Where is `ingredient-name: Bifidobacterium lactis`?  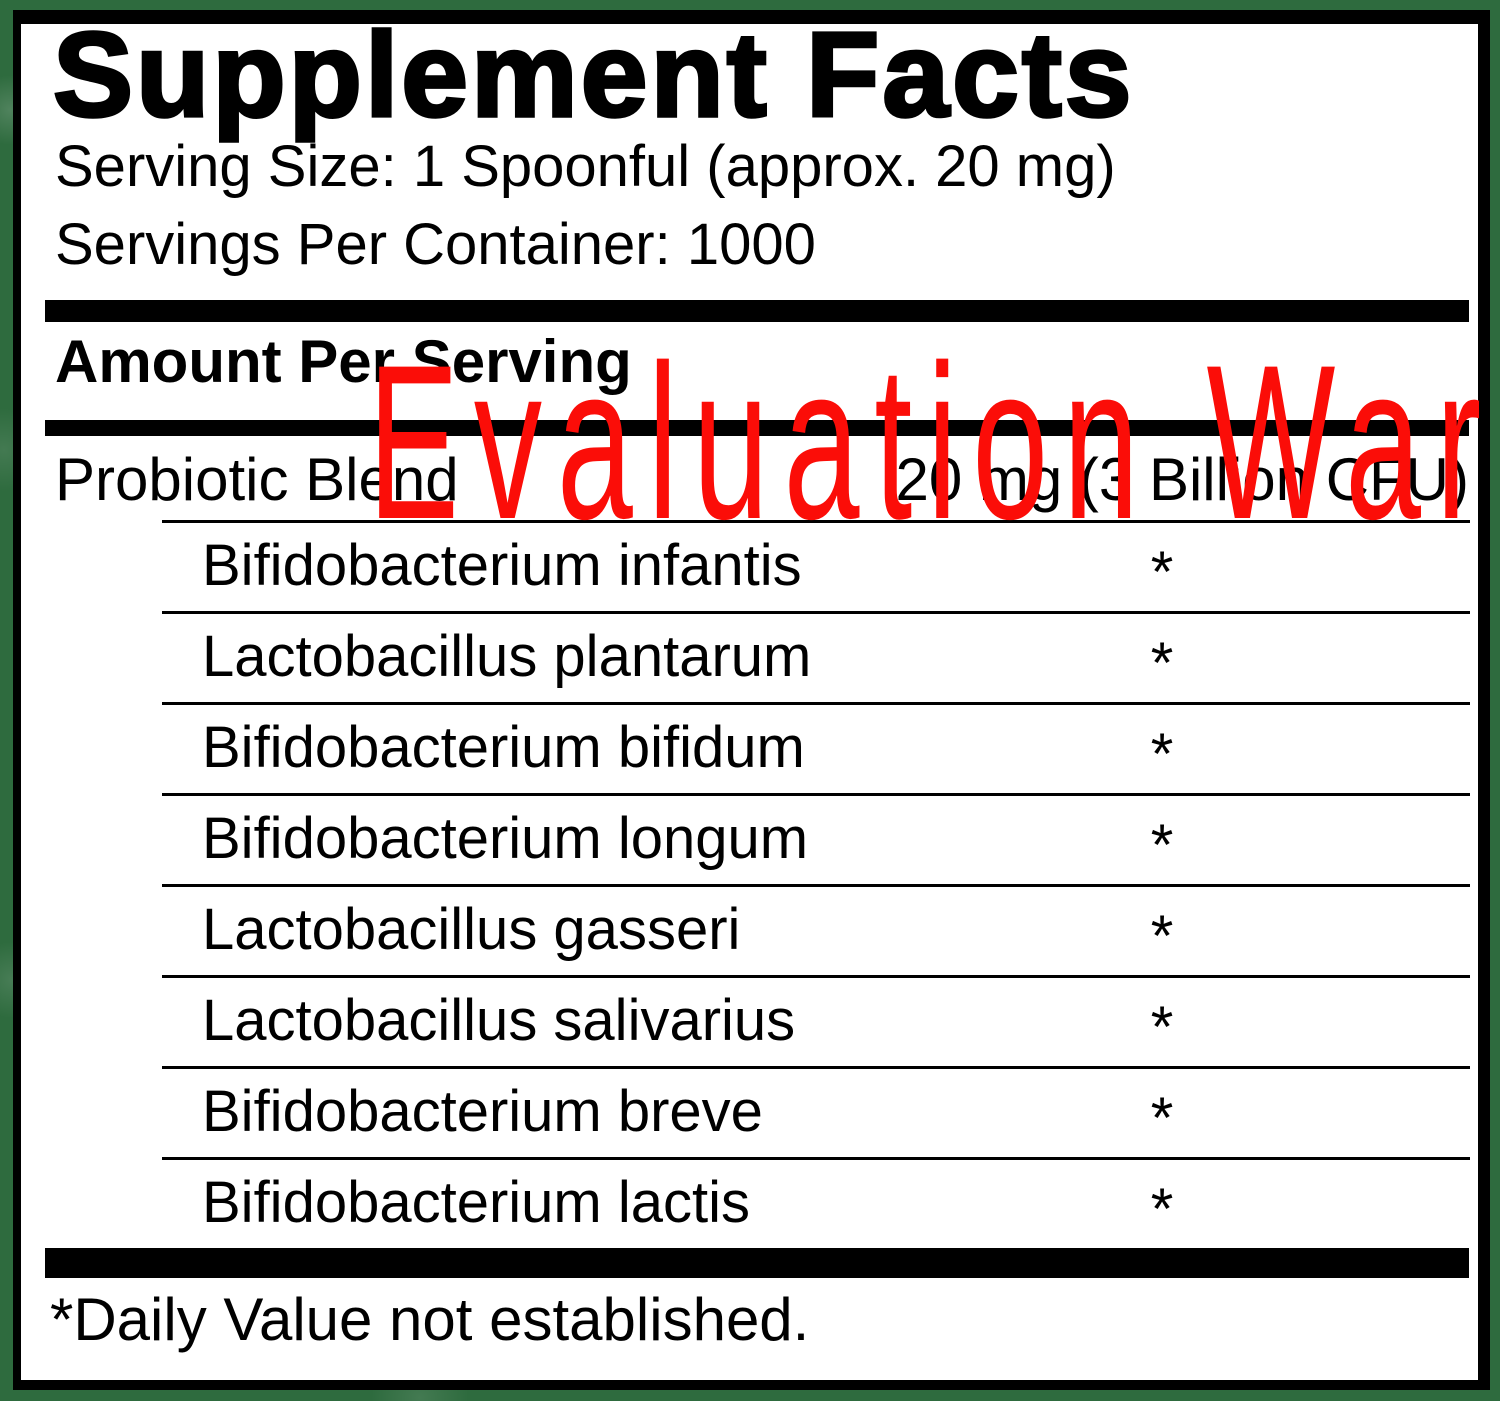
ingredient-name: Bifidobacterium lactis is located at coordinates (476, 1202).